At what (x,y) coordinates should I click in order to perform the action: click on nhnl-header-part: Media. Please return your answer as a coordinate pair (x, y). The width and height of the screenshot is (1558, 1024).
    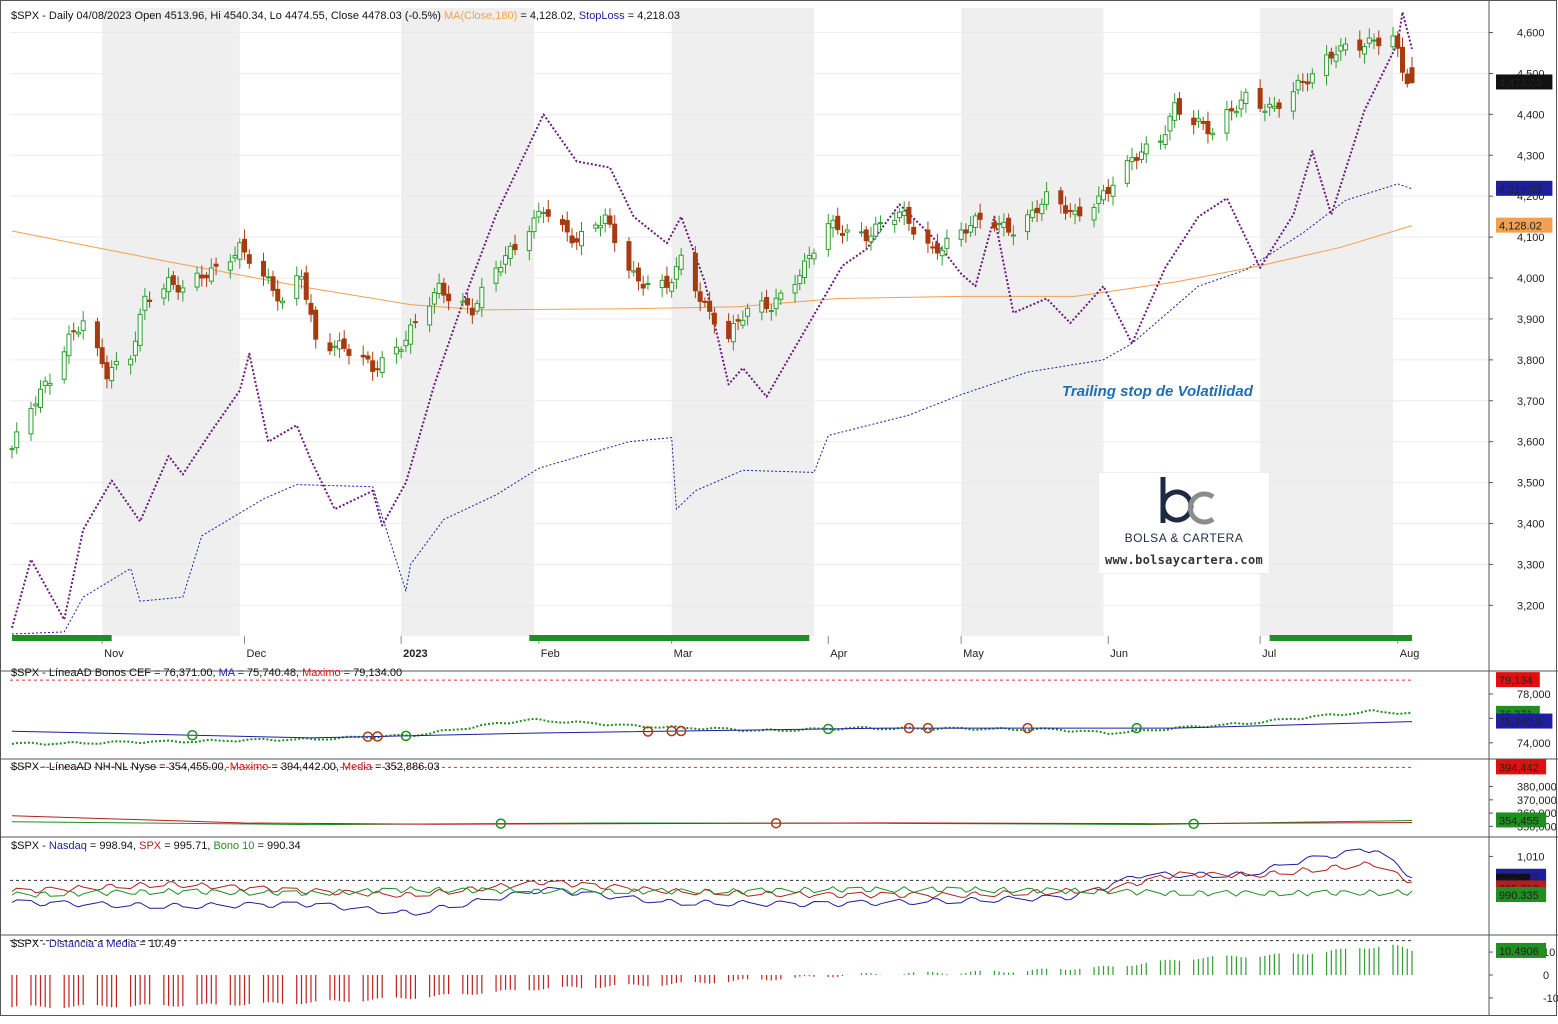
    Looking at the image, I should click on (357, 767).